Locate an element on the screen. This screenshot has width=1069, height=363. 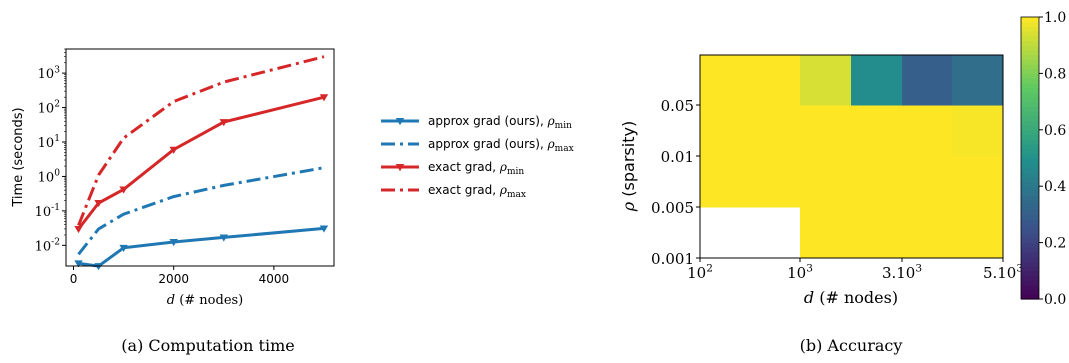
legend-label: approx grad (ours), ρmin is located at coordinates (500, 122).